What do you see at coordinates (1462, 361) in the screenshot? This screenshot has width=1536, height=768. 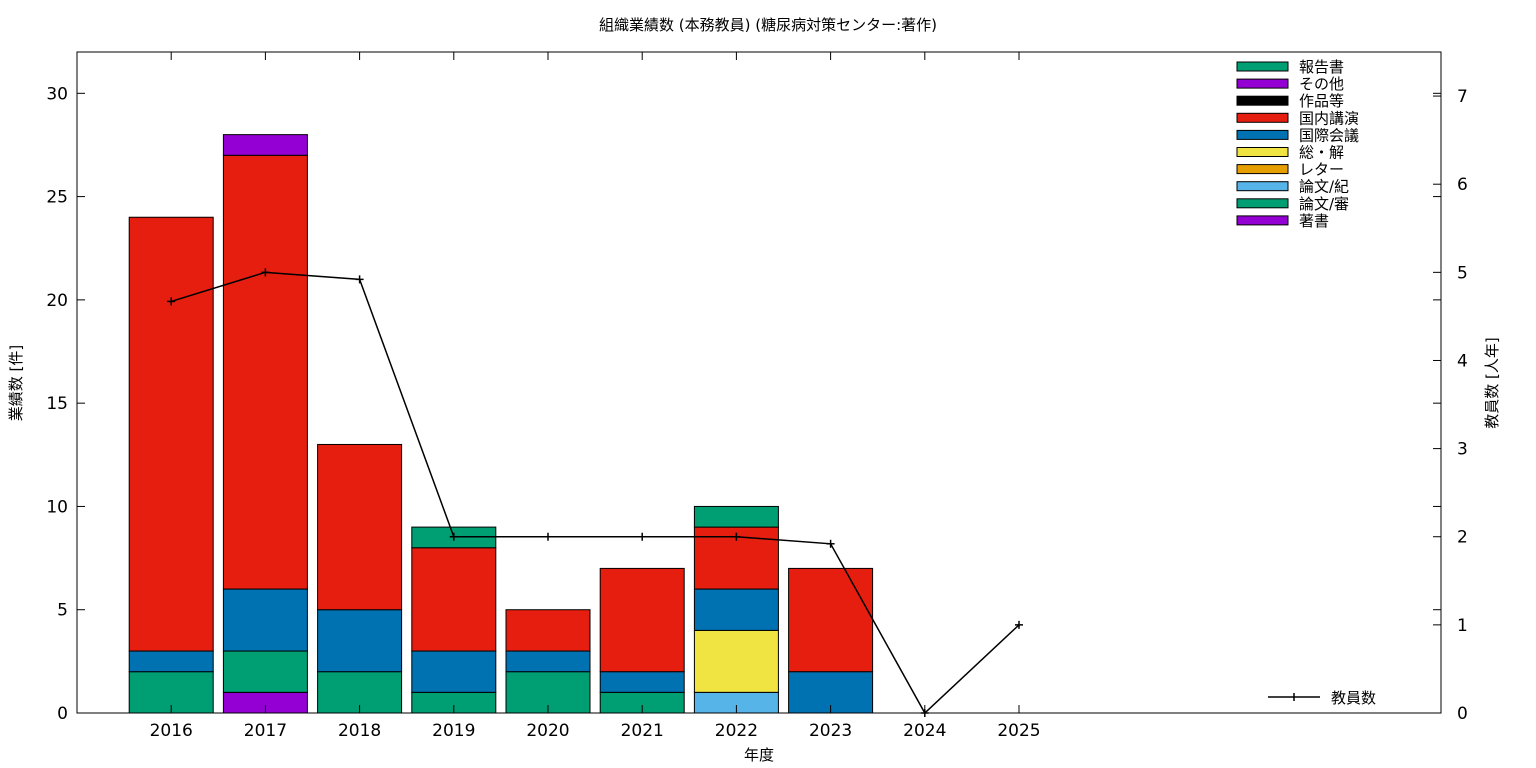 I see `y2-tick-label: 4` at bounding box center [1462, 361].